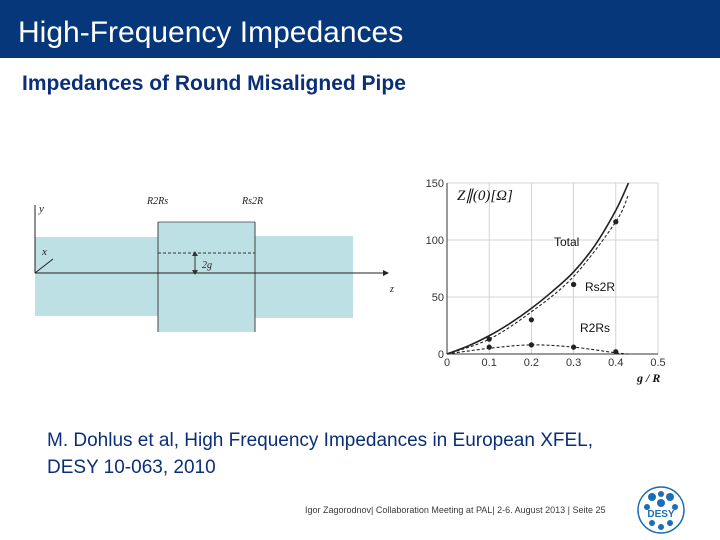  I want to click on label-z: z, so click(391, 289).